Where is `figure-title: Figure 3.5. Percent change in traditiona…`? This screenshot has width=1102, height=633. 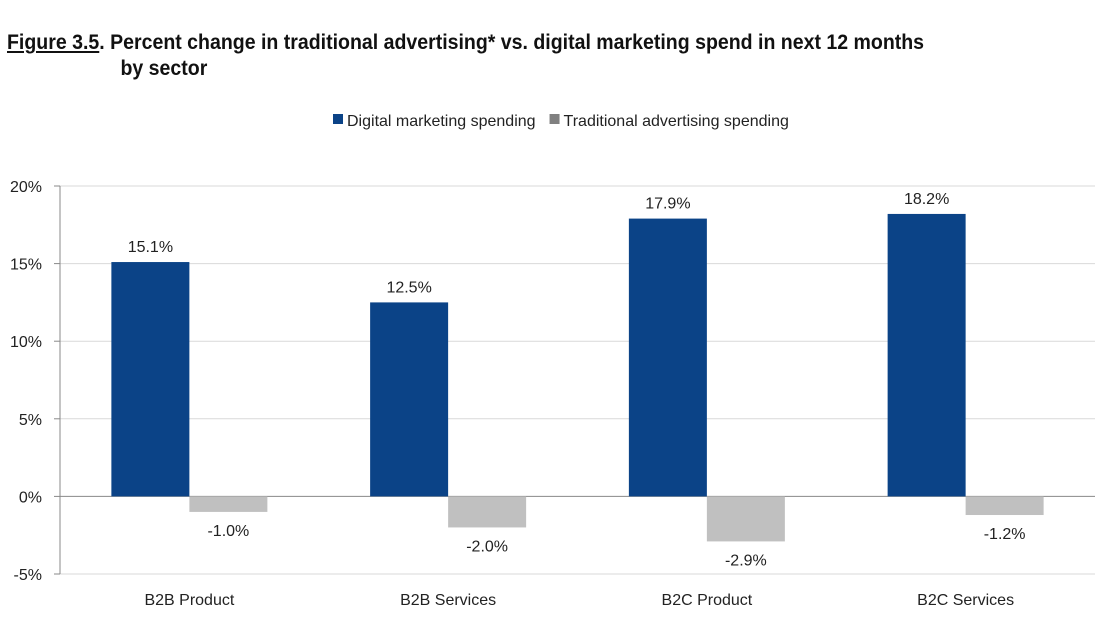 figure-title: Figure 3.5. Percent change in traditiona… is located at coordinates (465, 56).